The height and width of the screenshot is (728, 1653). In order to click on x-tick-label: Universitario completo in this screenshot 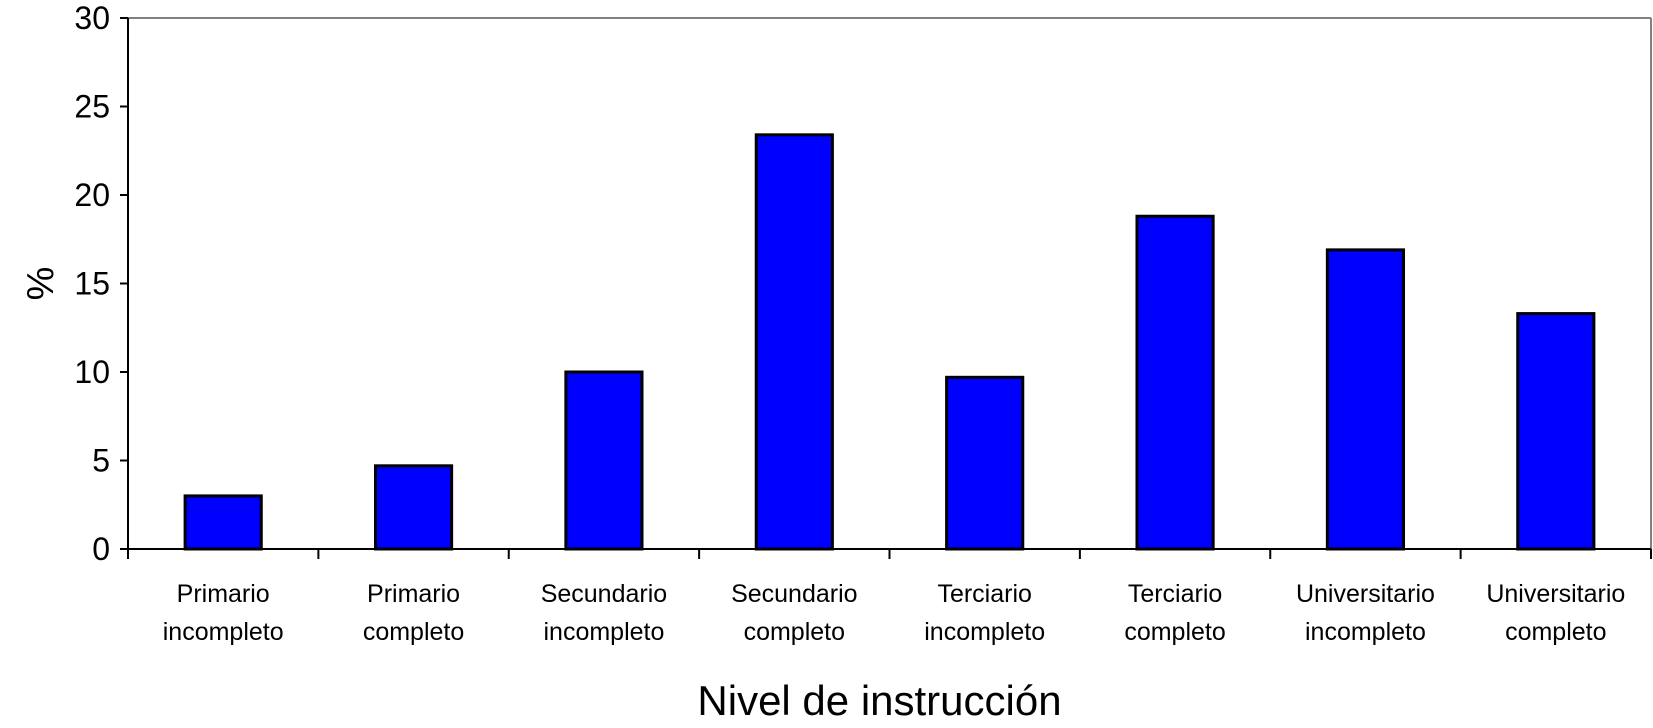, I will do `click(1555, 613)`.